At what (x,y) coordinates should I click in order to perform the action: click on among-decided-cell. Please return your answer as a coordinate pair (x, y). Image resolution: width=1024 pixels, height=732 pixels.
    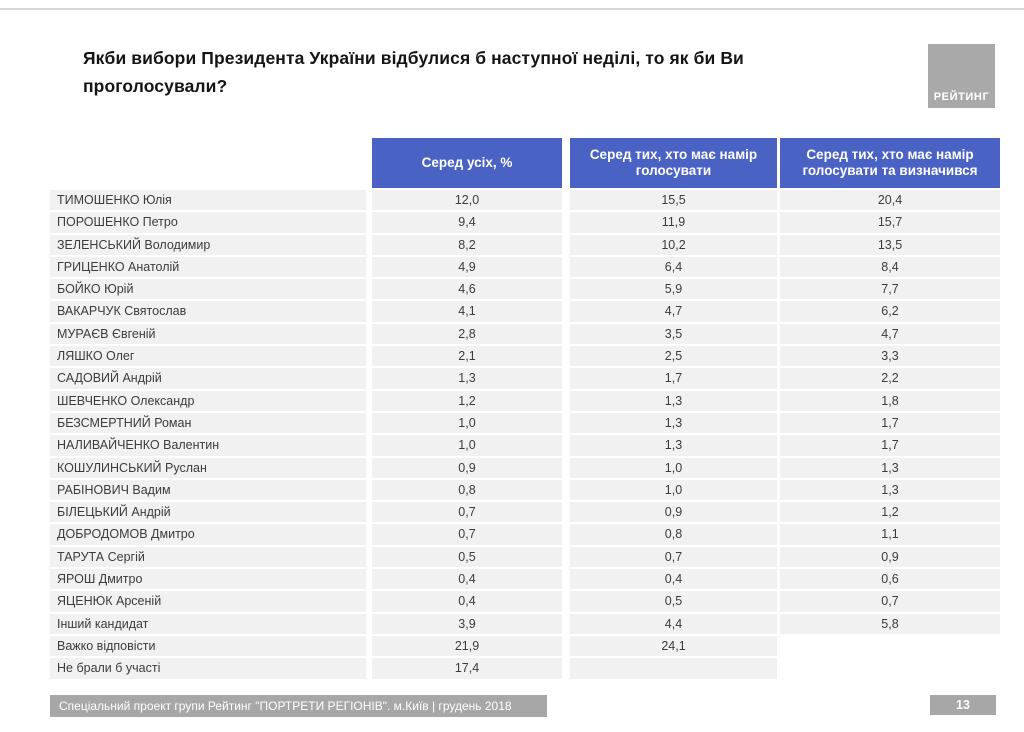
    Looking at the image, I should click on (890, 646).